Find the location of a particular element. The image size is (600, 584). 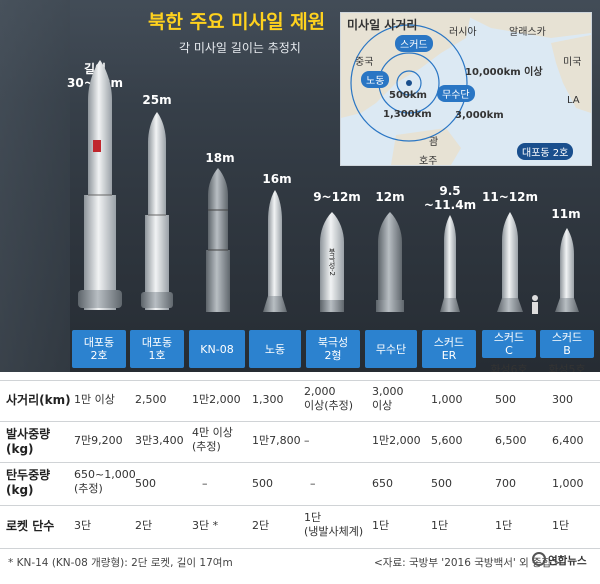

missile-length-3: 16m is located at coordinates (277, 179).